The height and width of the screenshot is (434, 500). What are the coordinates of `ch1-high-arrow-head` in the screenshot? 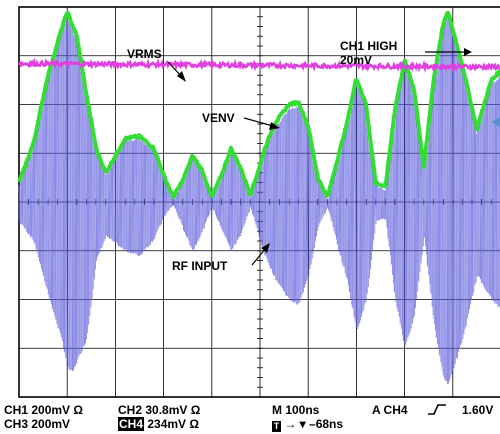 It's located at (468, 52).